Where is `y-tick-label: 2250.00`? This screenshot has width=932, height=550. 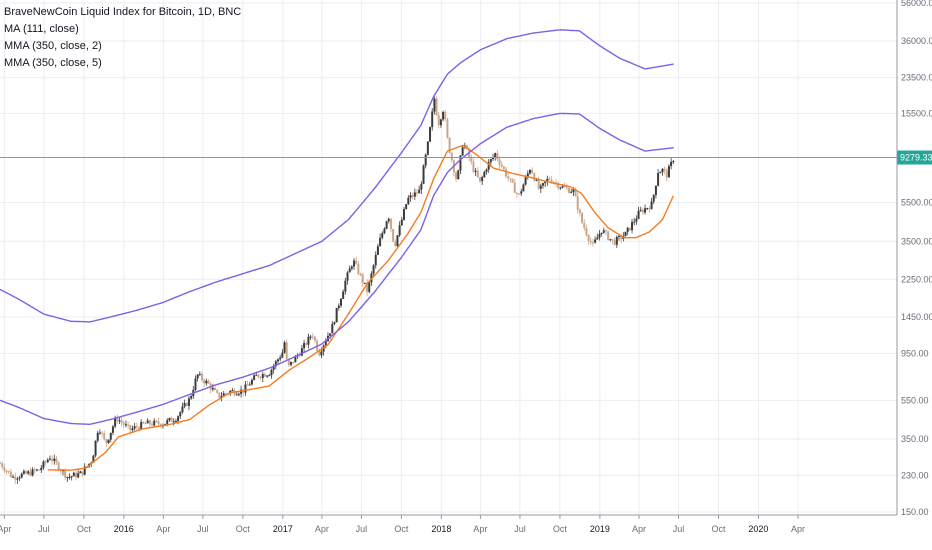
y-tick-label: 2250.00 is located at coordinates (916, 279).